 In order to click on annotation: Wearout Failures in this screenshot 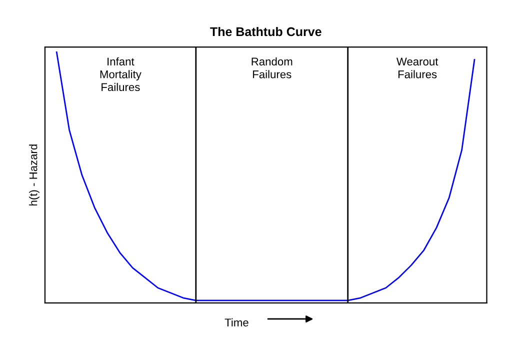, I will do `click(417, 68)`.